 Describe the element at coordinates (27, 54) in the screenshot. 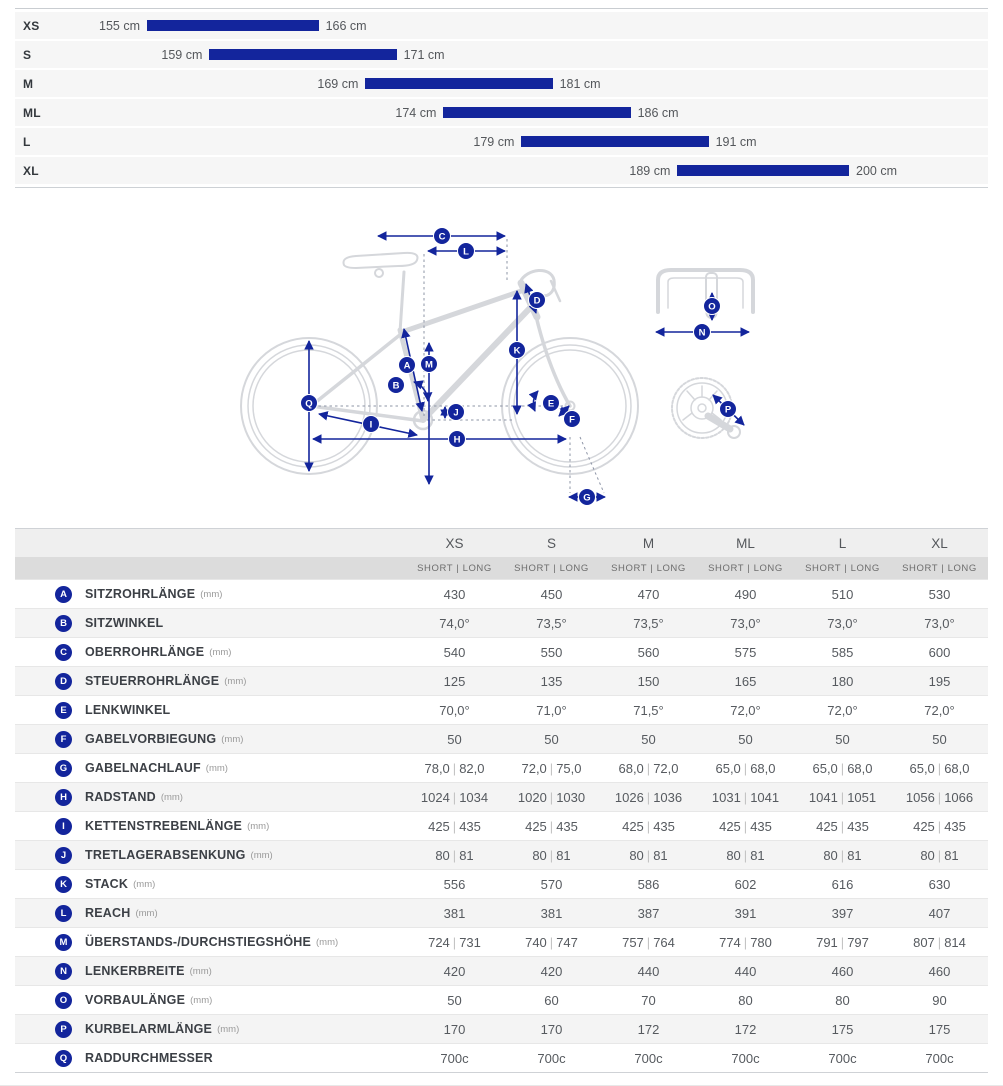

I see `size-label: S` at that location.